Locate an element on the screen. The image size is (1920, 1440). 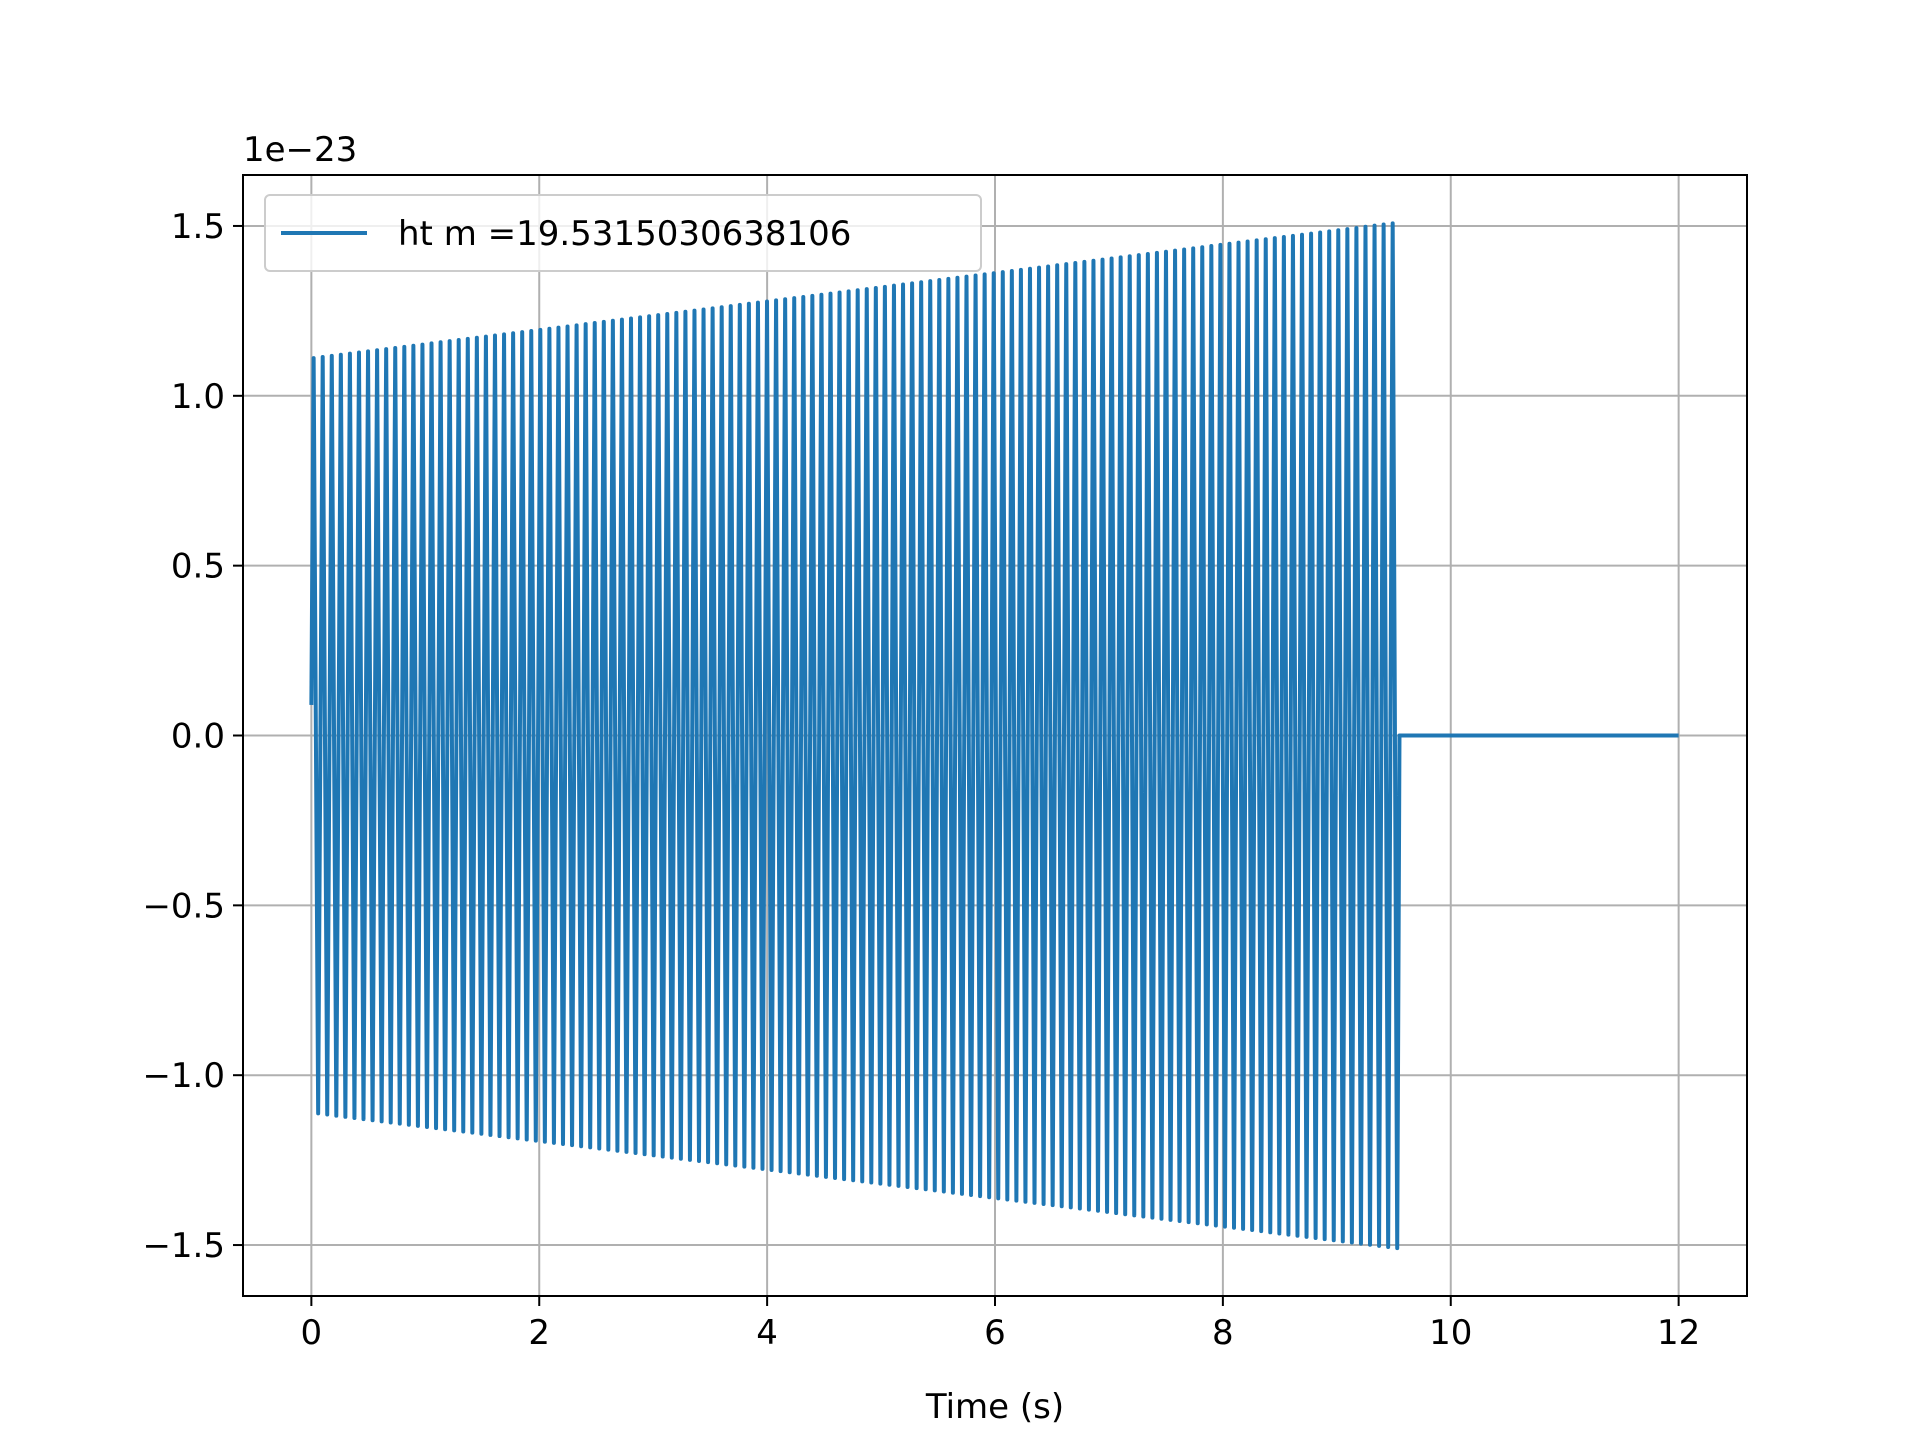
x-tick-label: 12 is located at coordinates (1678, 1333).